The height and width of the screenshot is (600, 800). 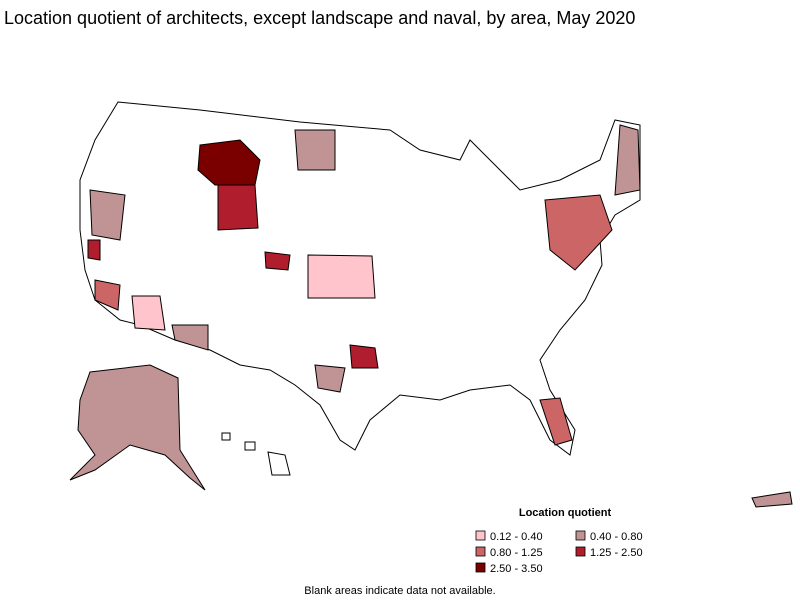 I want to click on legend-label: 2.50 - 3.50, so click(x=516, y=569).